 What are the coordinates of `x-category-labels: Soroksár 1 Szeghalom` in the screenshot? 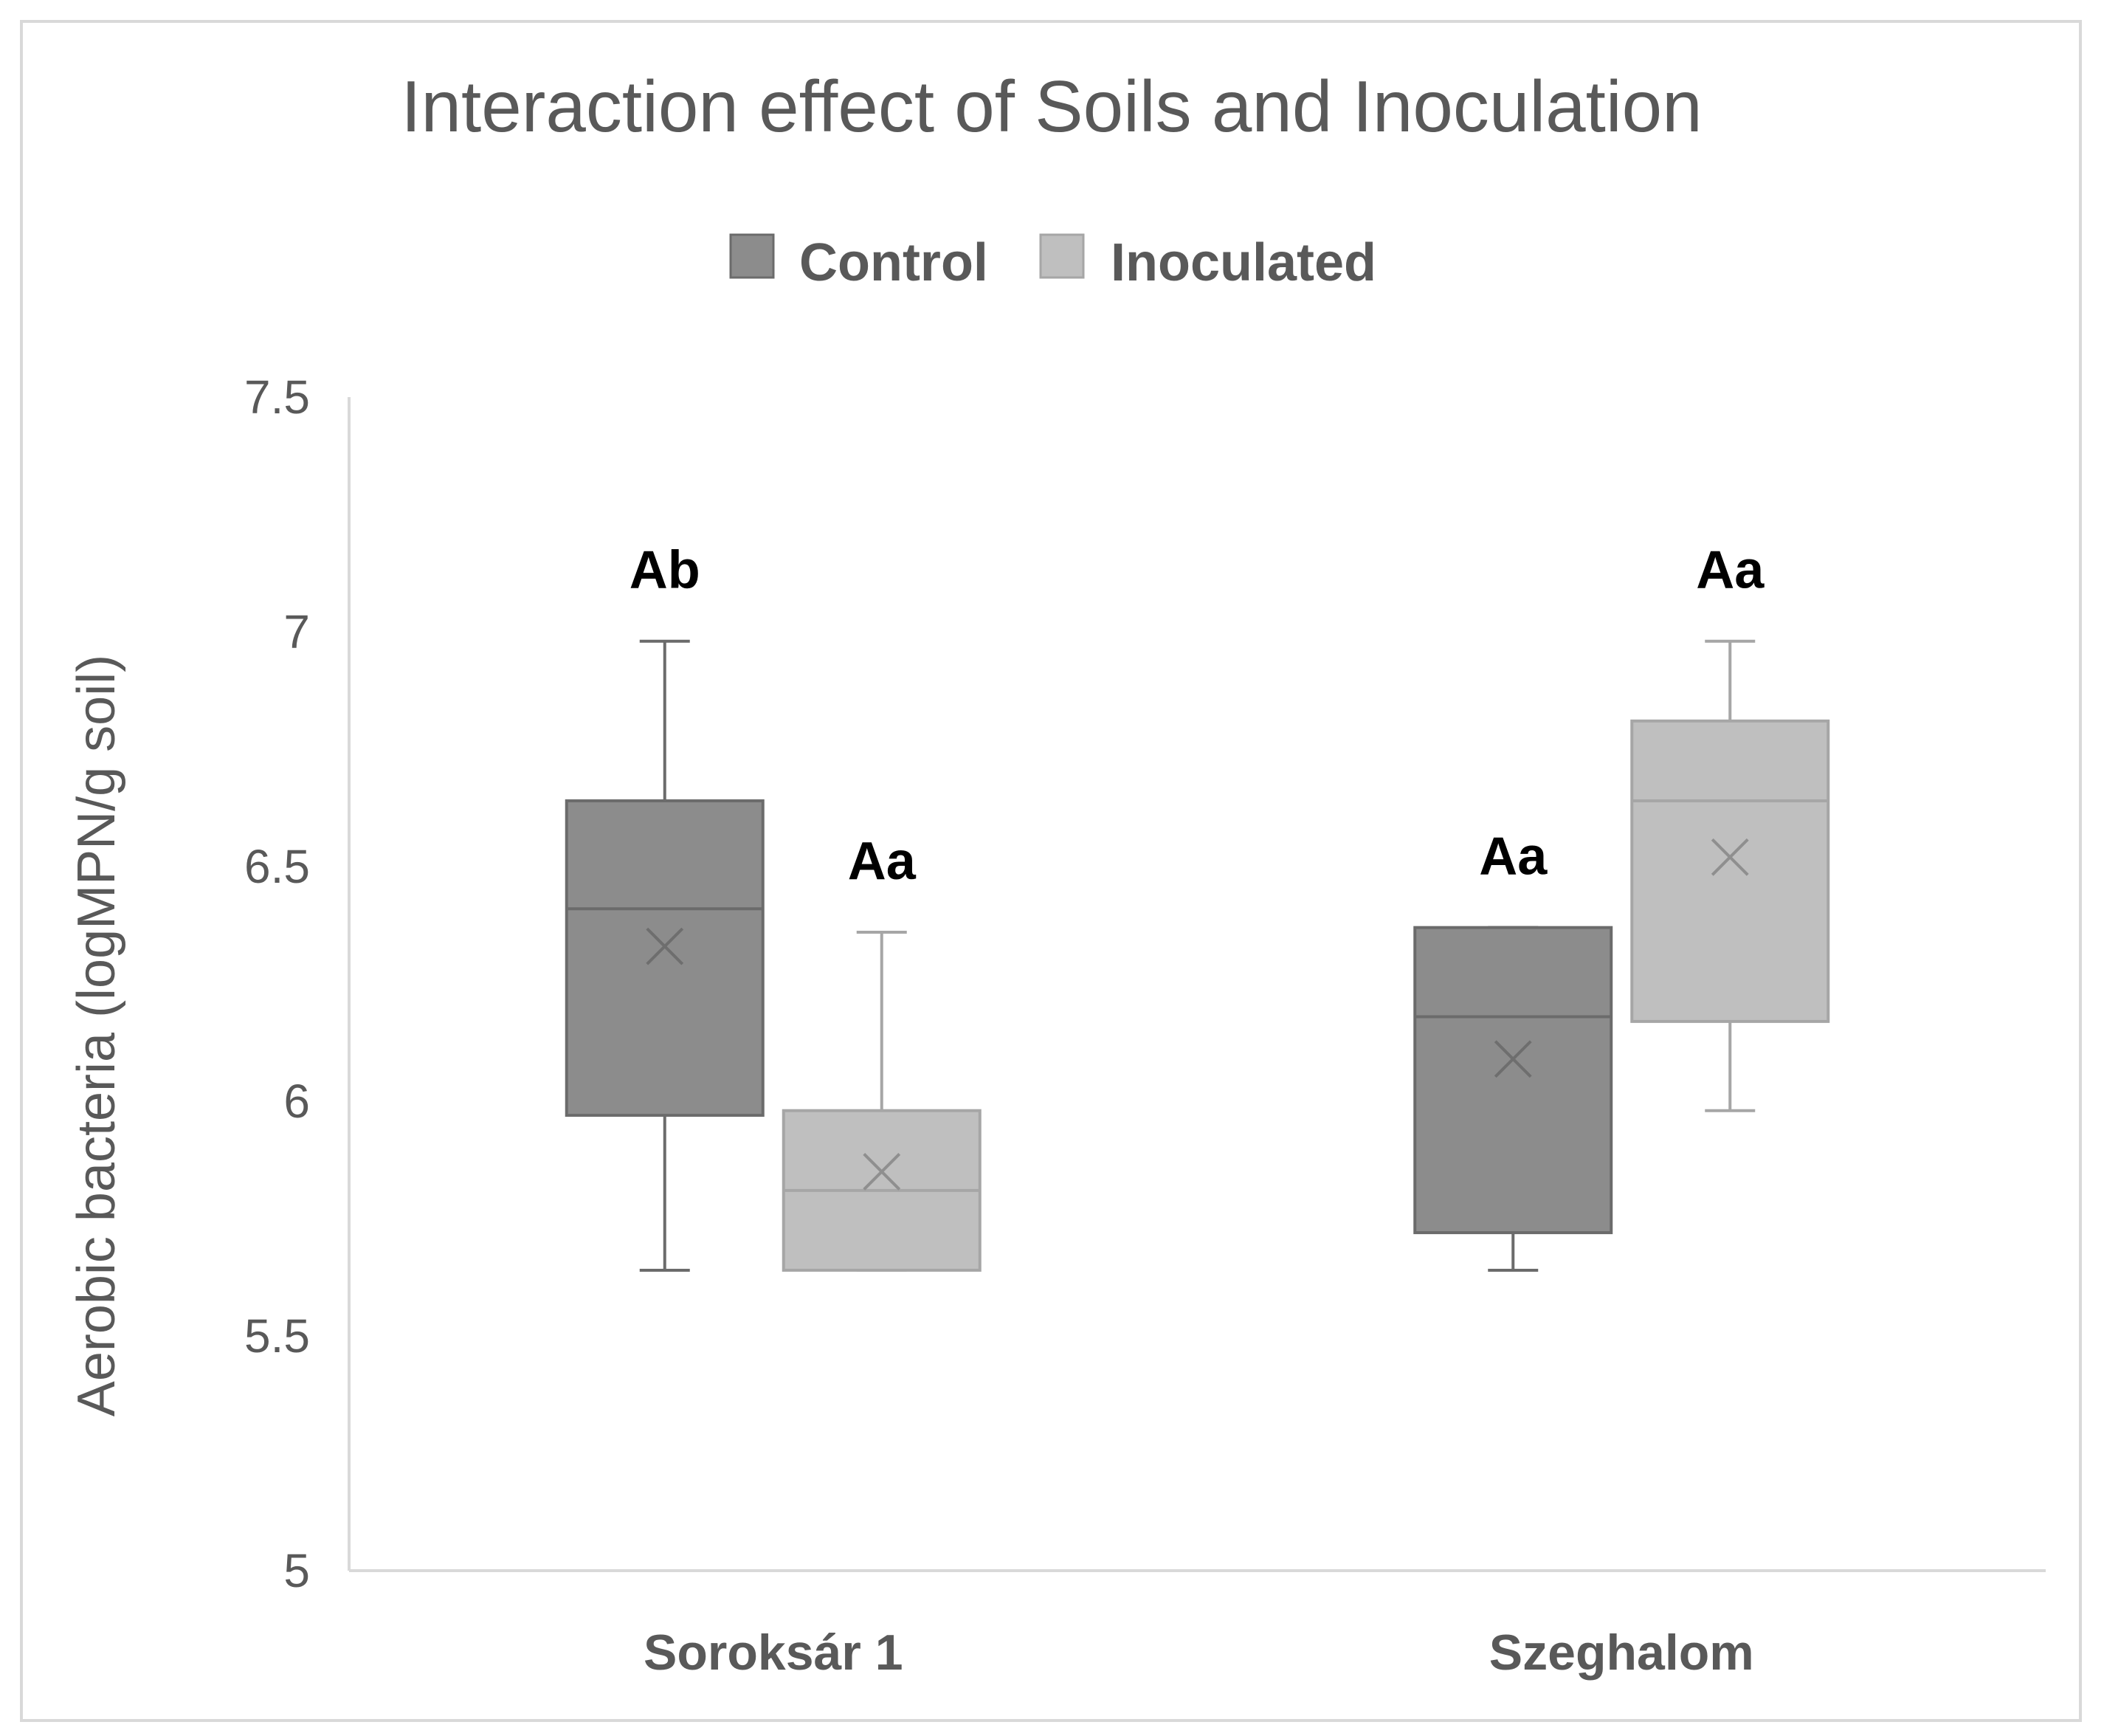 It's located at (1199, 1653).